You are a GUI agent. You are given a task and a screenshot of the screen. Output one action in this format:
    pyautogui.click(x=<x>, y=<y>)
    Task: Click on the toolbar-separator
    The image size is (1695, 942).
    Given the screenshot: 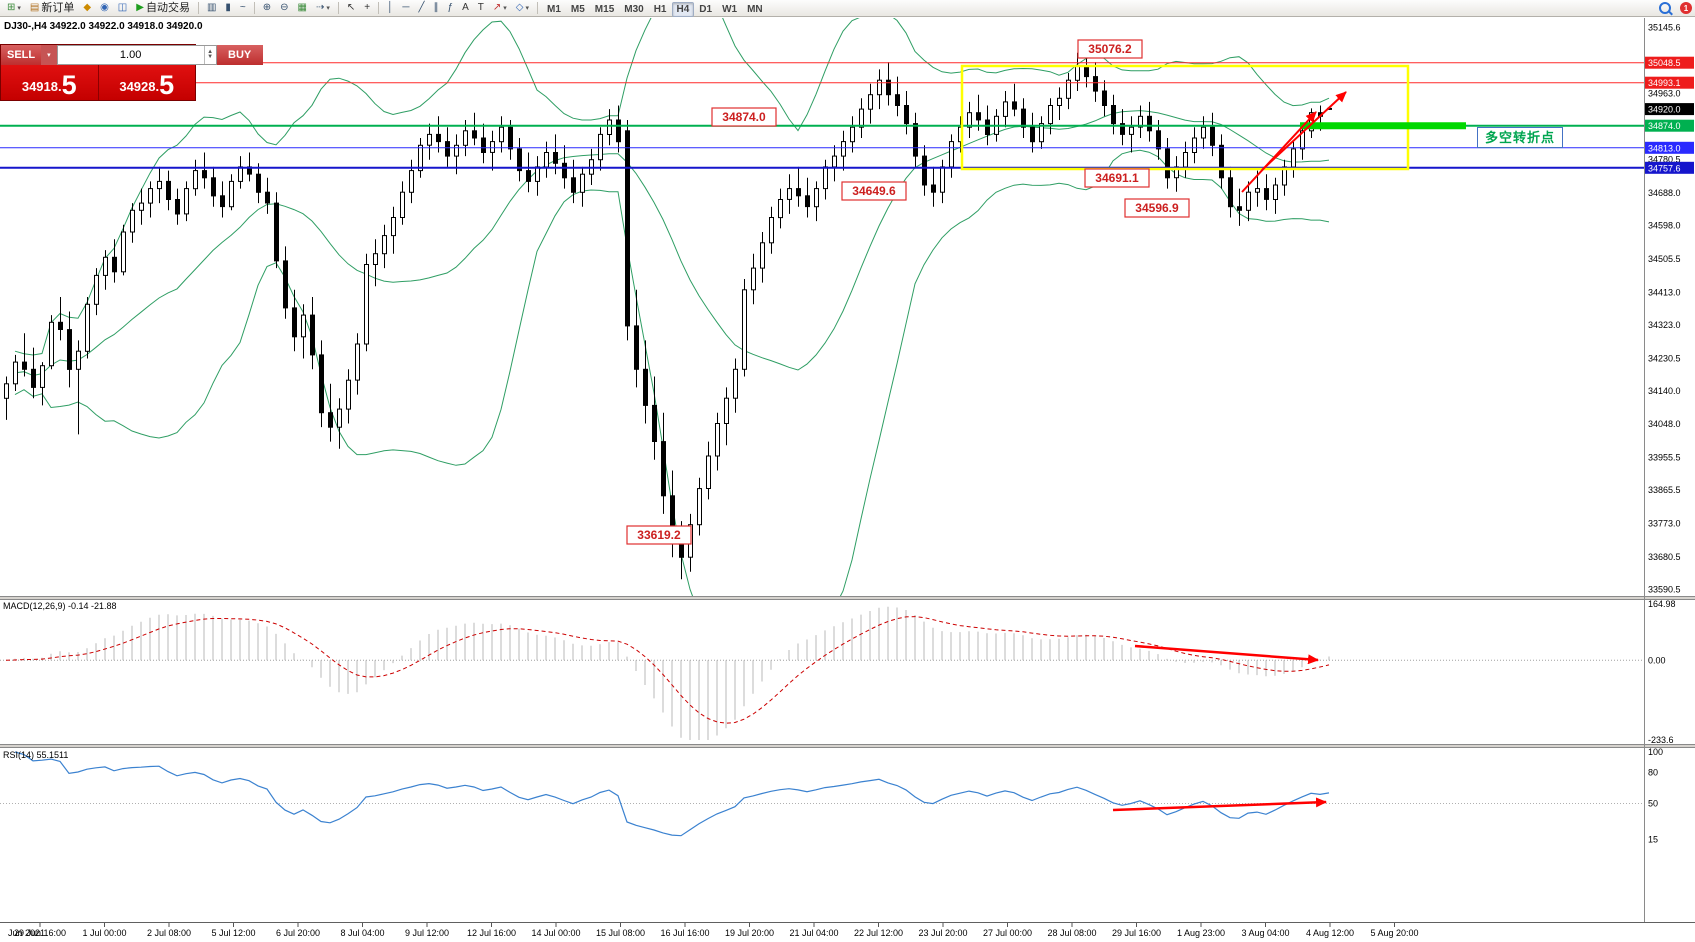 What is the action you would take?
    pyautogui.click(x=338, y=8)
    